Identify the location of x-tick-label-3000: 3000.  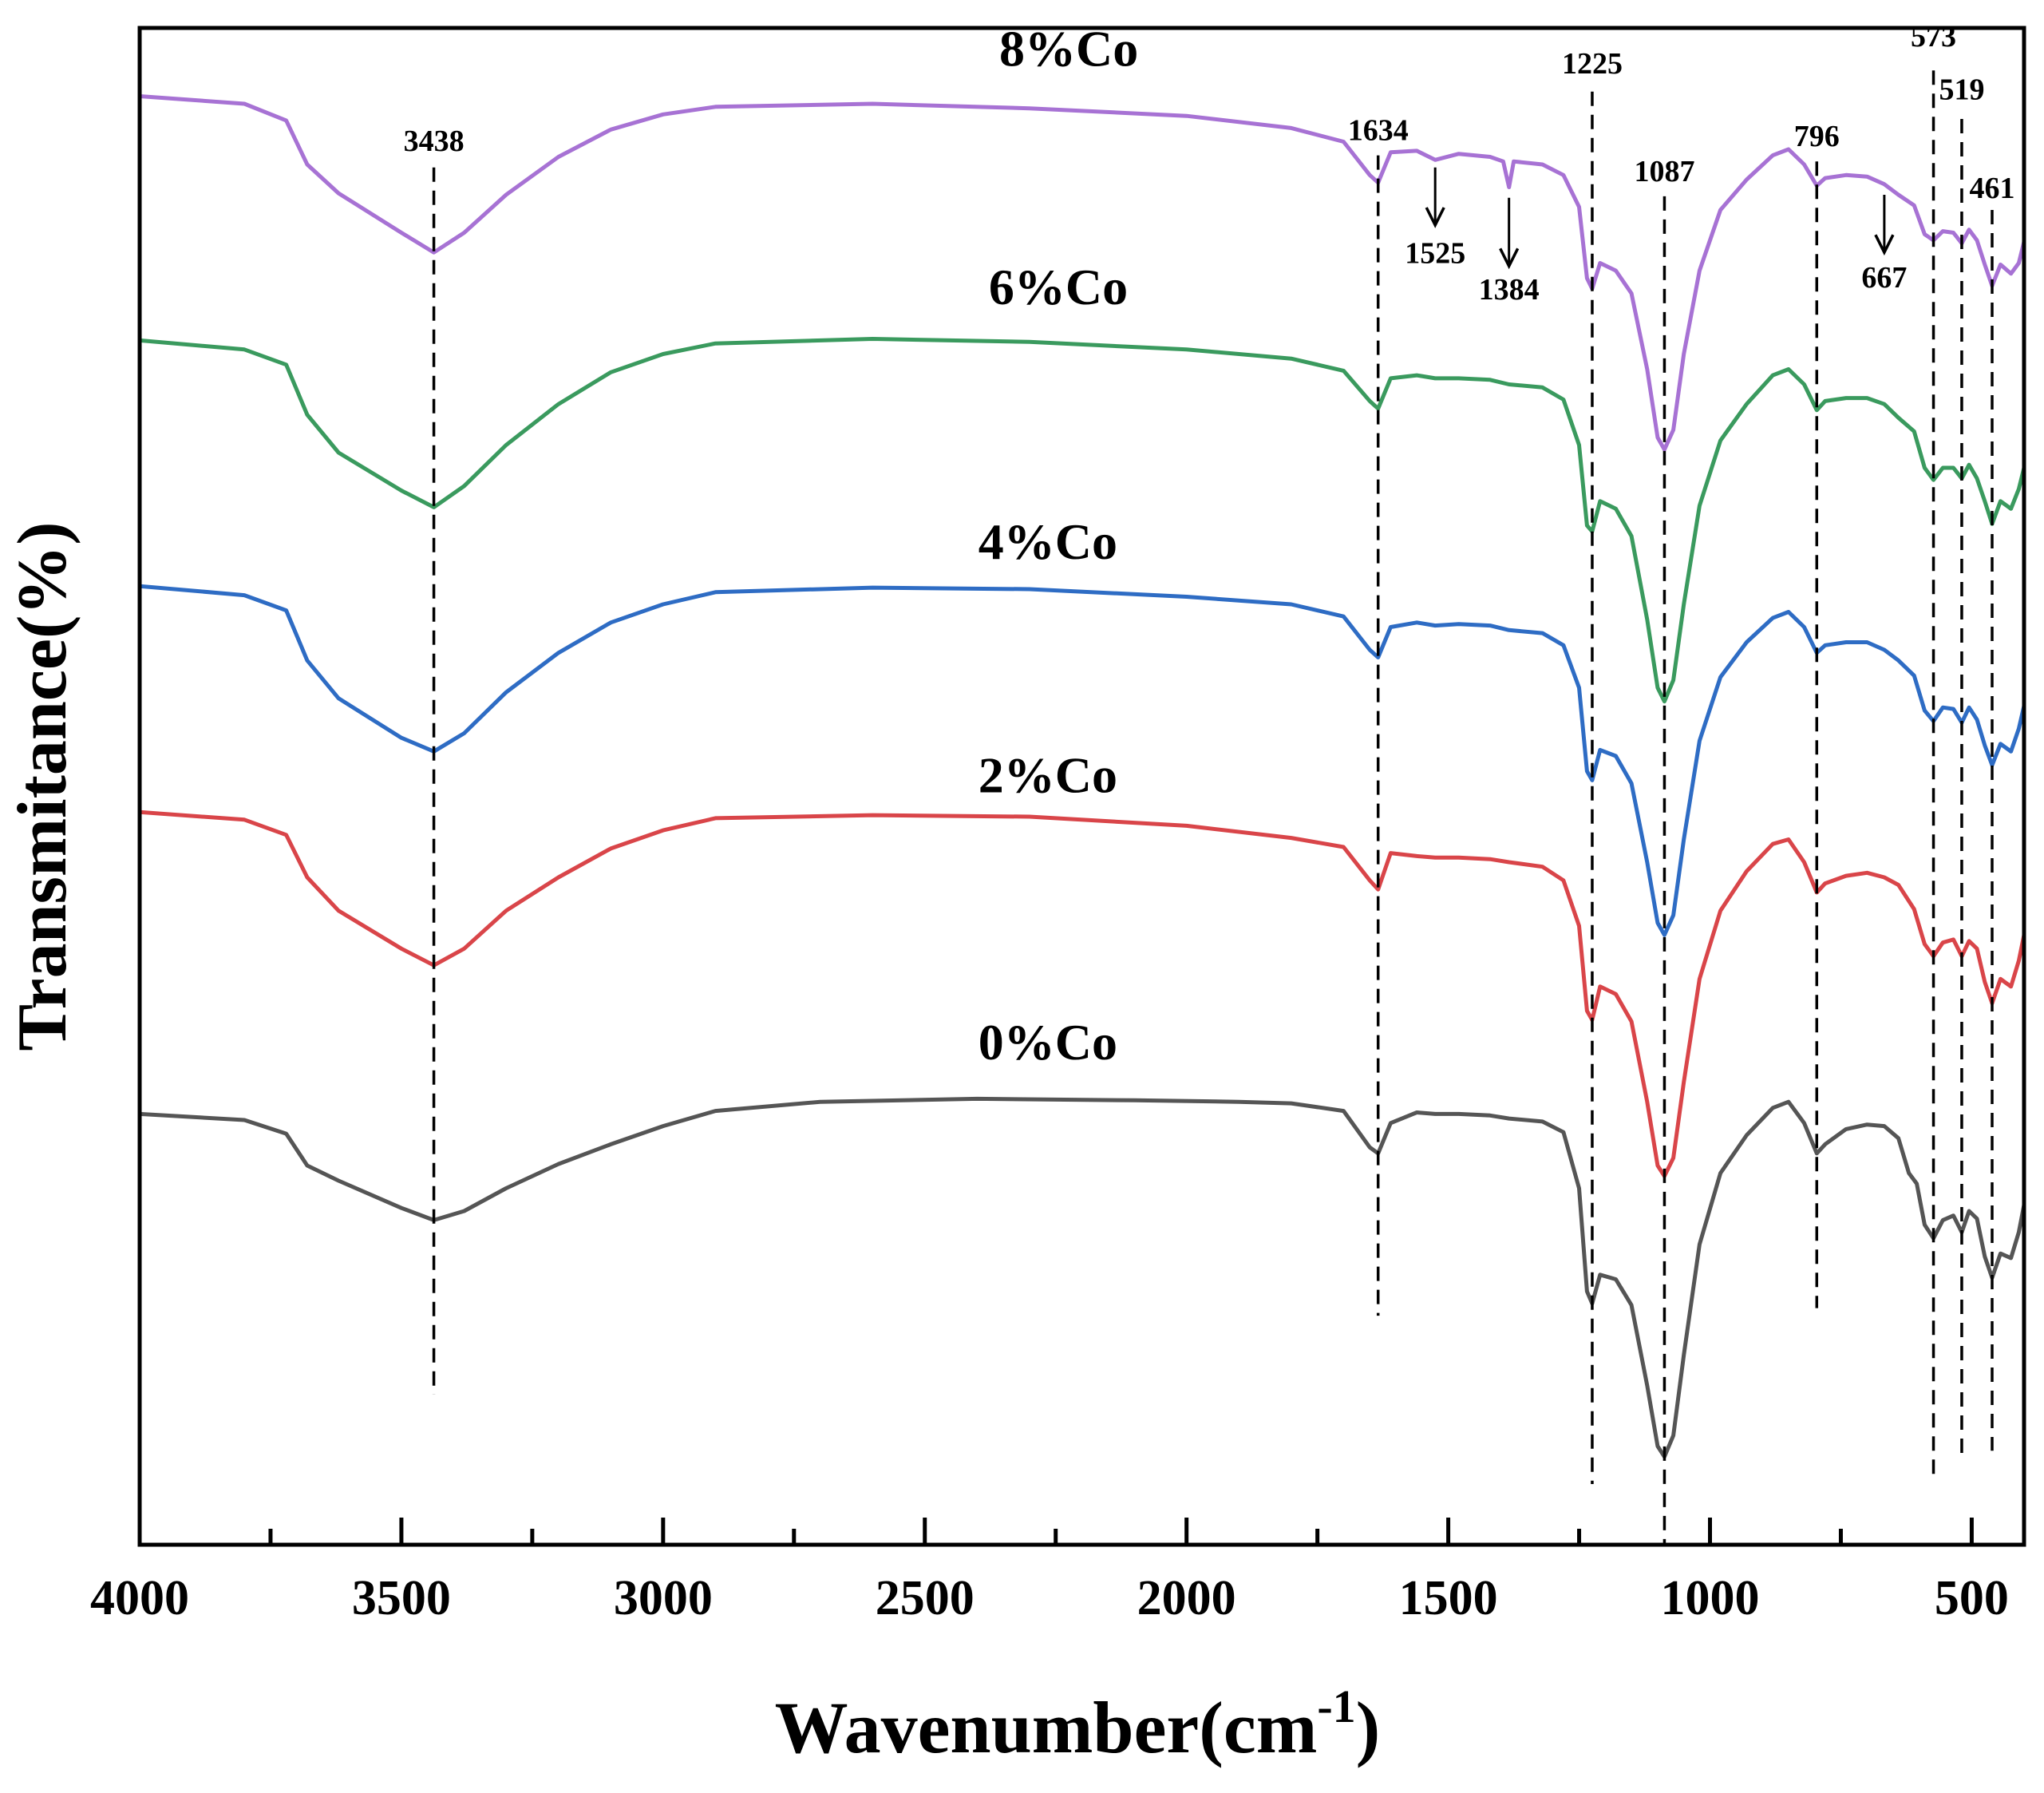
(663, 1598).